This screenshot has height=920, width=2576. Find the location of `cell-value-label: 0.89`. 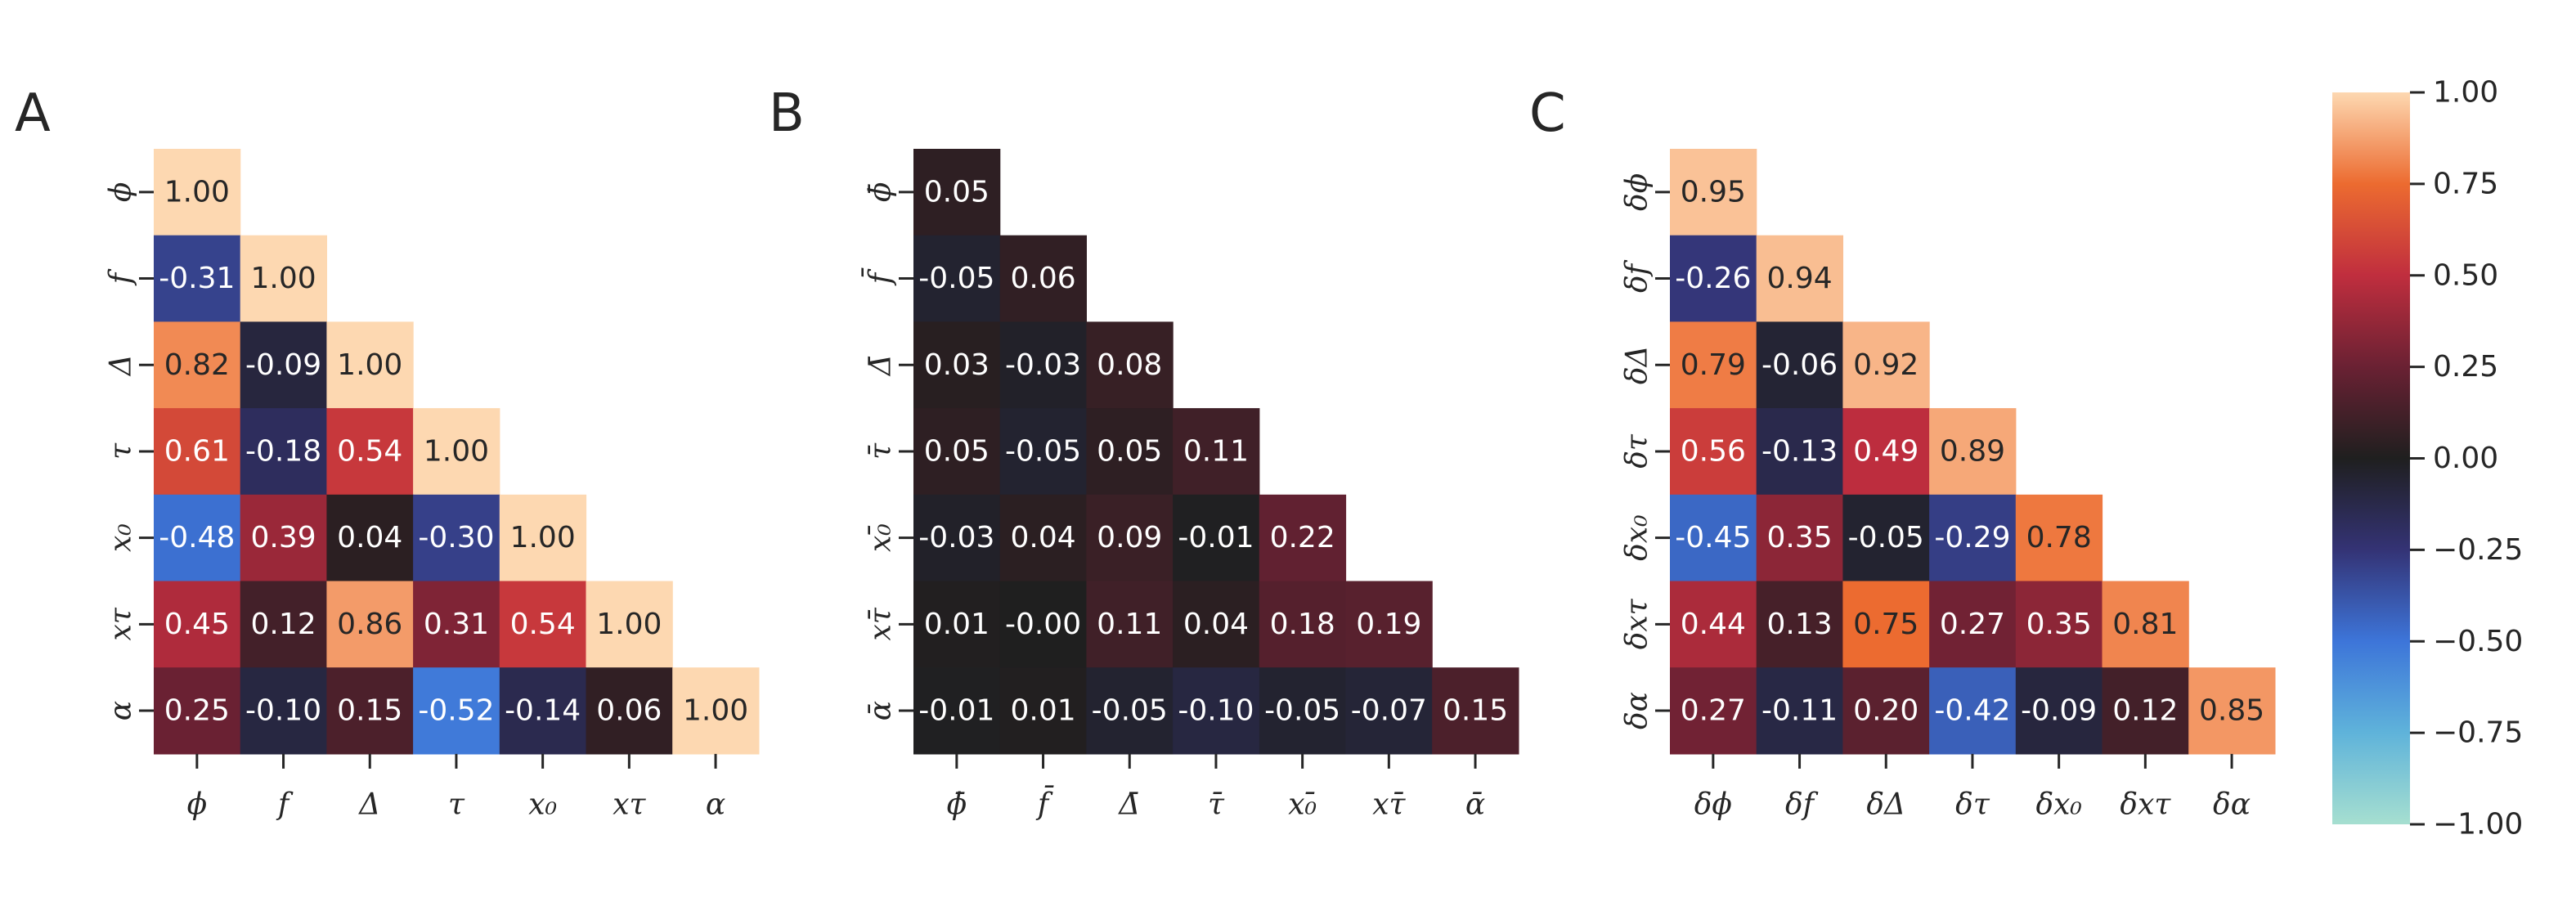

cell-value-label: 0.89 is located at coordinates (1972, 451).